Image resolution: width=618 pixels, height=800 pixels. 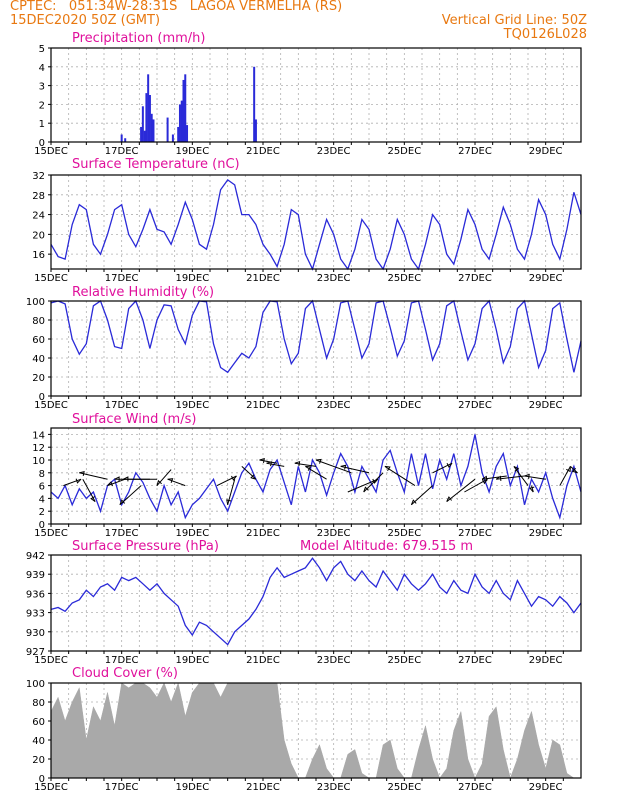 I want to click on y-tick-label: 16, so click(x=38, y=255).